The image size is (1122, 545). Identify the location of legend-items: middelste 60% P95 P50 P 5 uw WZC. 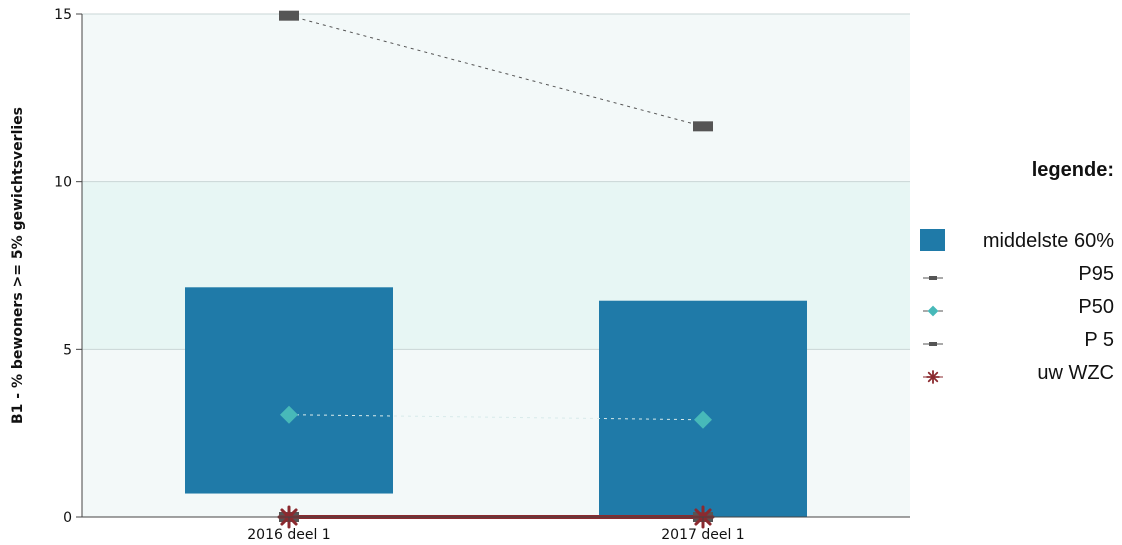
(1017, 306).